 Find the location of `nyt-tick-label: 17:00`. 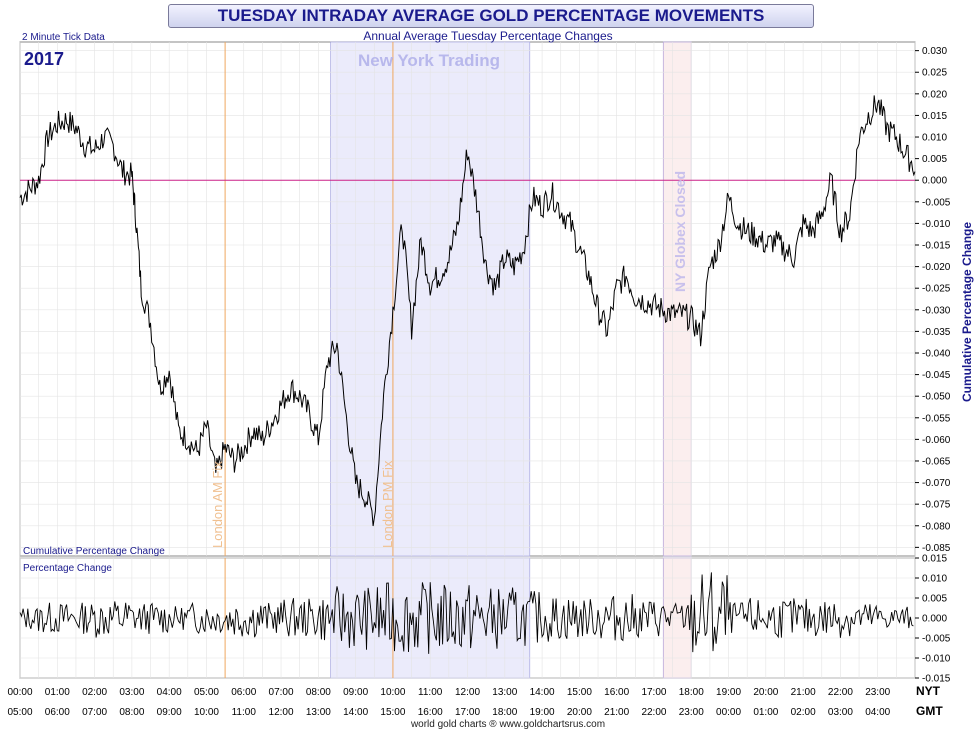

nyt-tick-label: 17:00 is located at coordinates (653, 692).